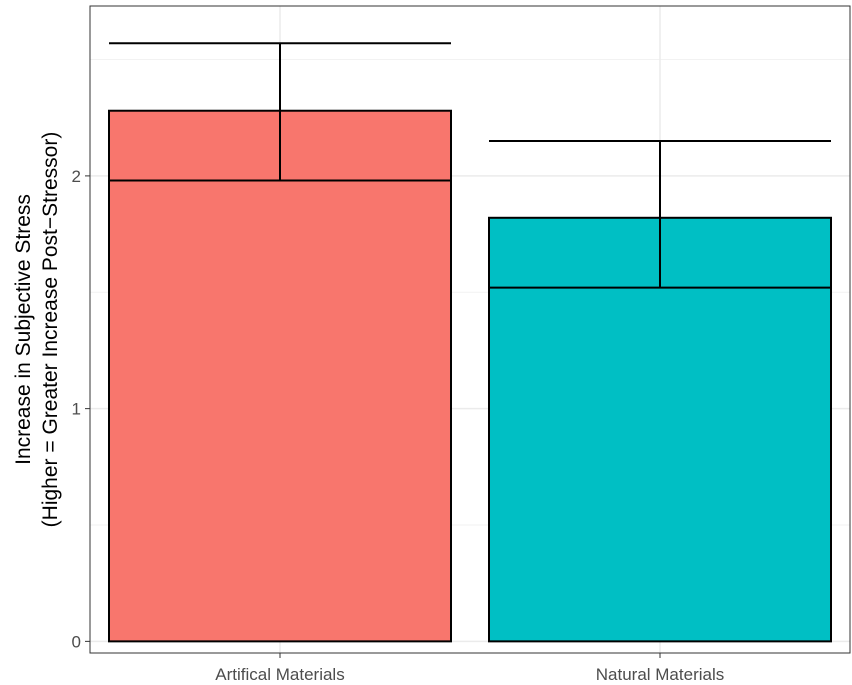 The image size is (852, 685). Describe the element at coordinates (76, 641) in the screenshot. I see `y-tick-label: 0` at that location.